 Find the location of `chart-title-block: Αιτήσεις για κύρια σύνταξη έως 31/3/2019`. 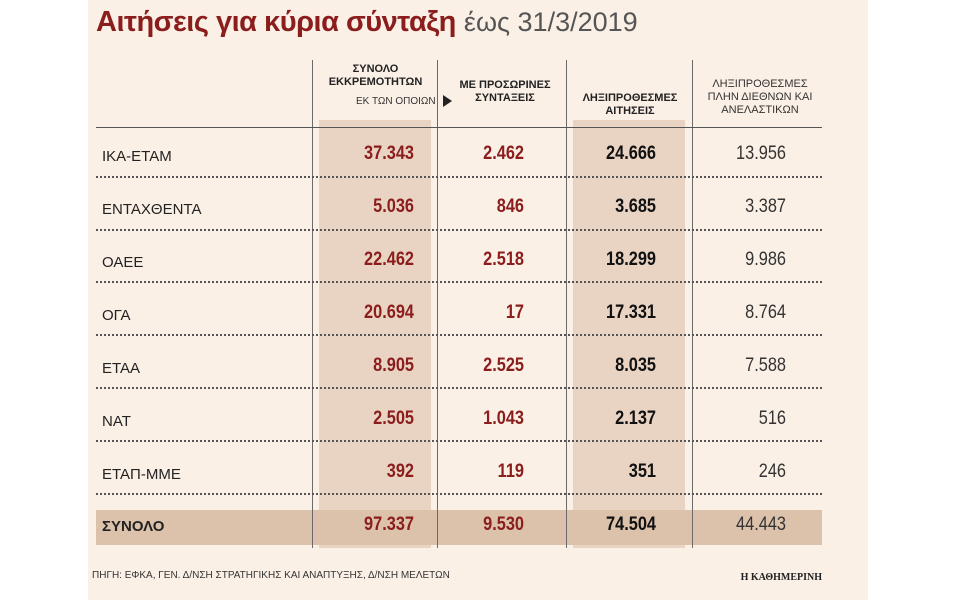

chart-title-block: Αιτήσεις για κύρια σύνταξη έως 31/3/2019 is located at coordinates (367, 22).